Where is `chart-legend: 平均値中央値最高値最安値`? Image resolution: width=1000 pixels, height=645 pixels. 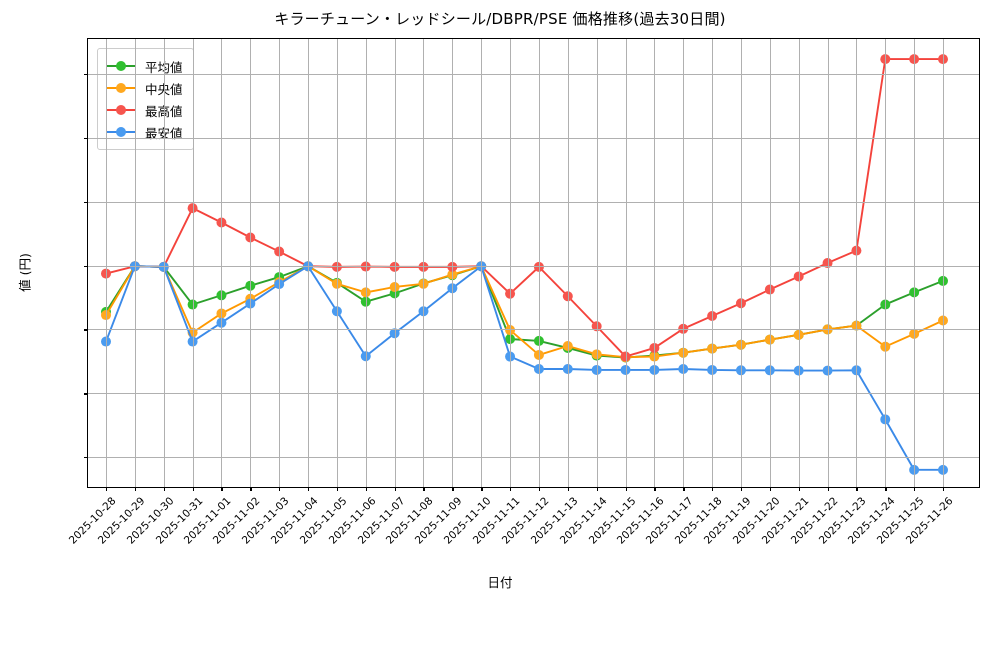
chart-legend: 平均値中央値最高値最安値 is located at coordinates (145, 99).